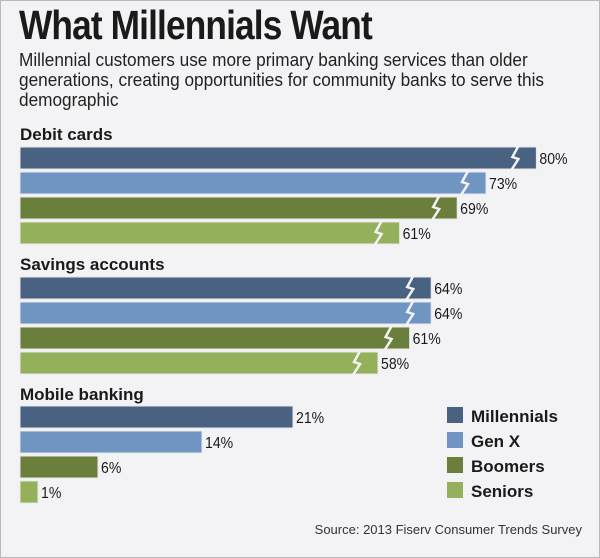  I want to click on chart-title: What Millennials Want, so click(196, 25).